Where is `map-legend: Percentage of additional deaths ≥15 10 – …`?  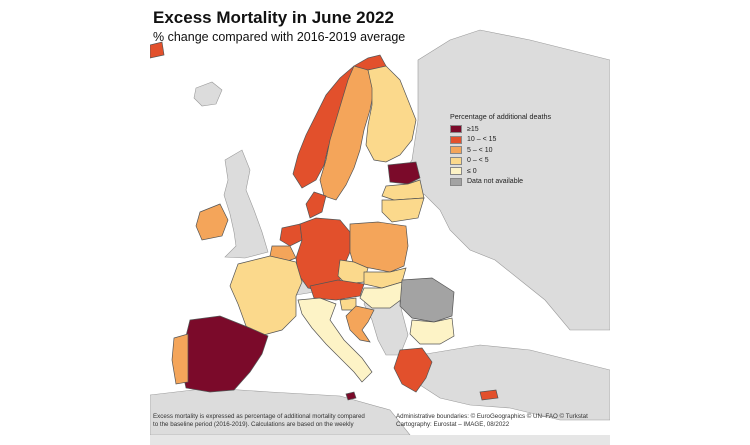
map-legend: Percentage of additional deaths ≥15 10 – … is located at coordinates (520, 149).